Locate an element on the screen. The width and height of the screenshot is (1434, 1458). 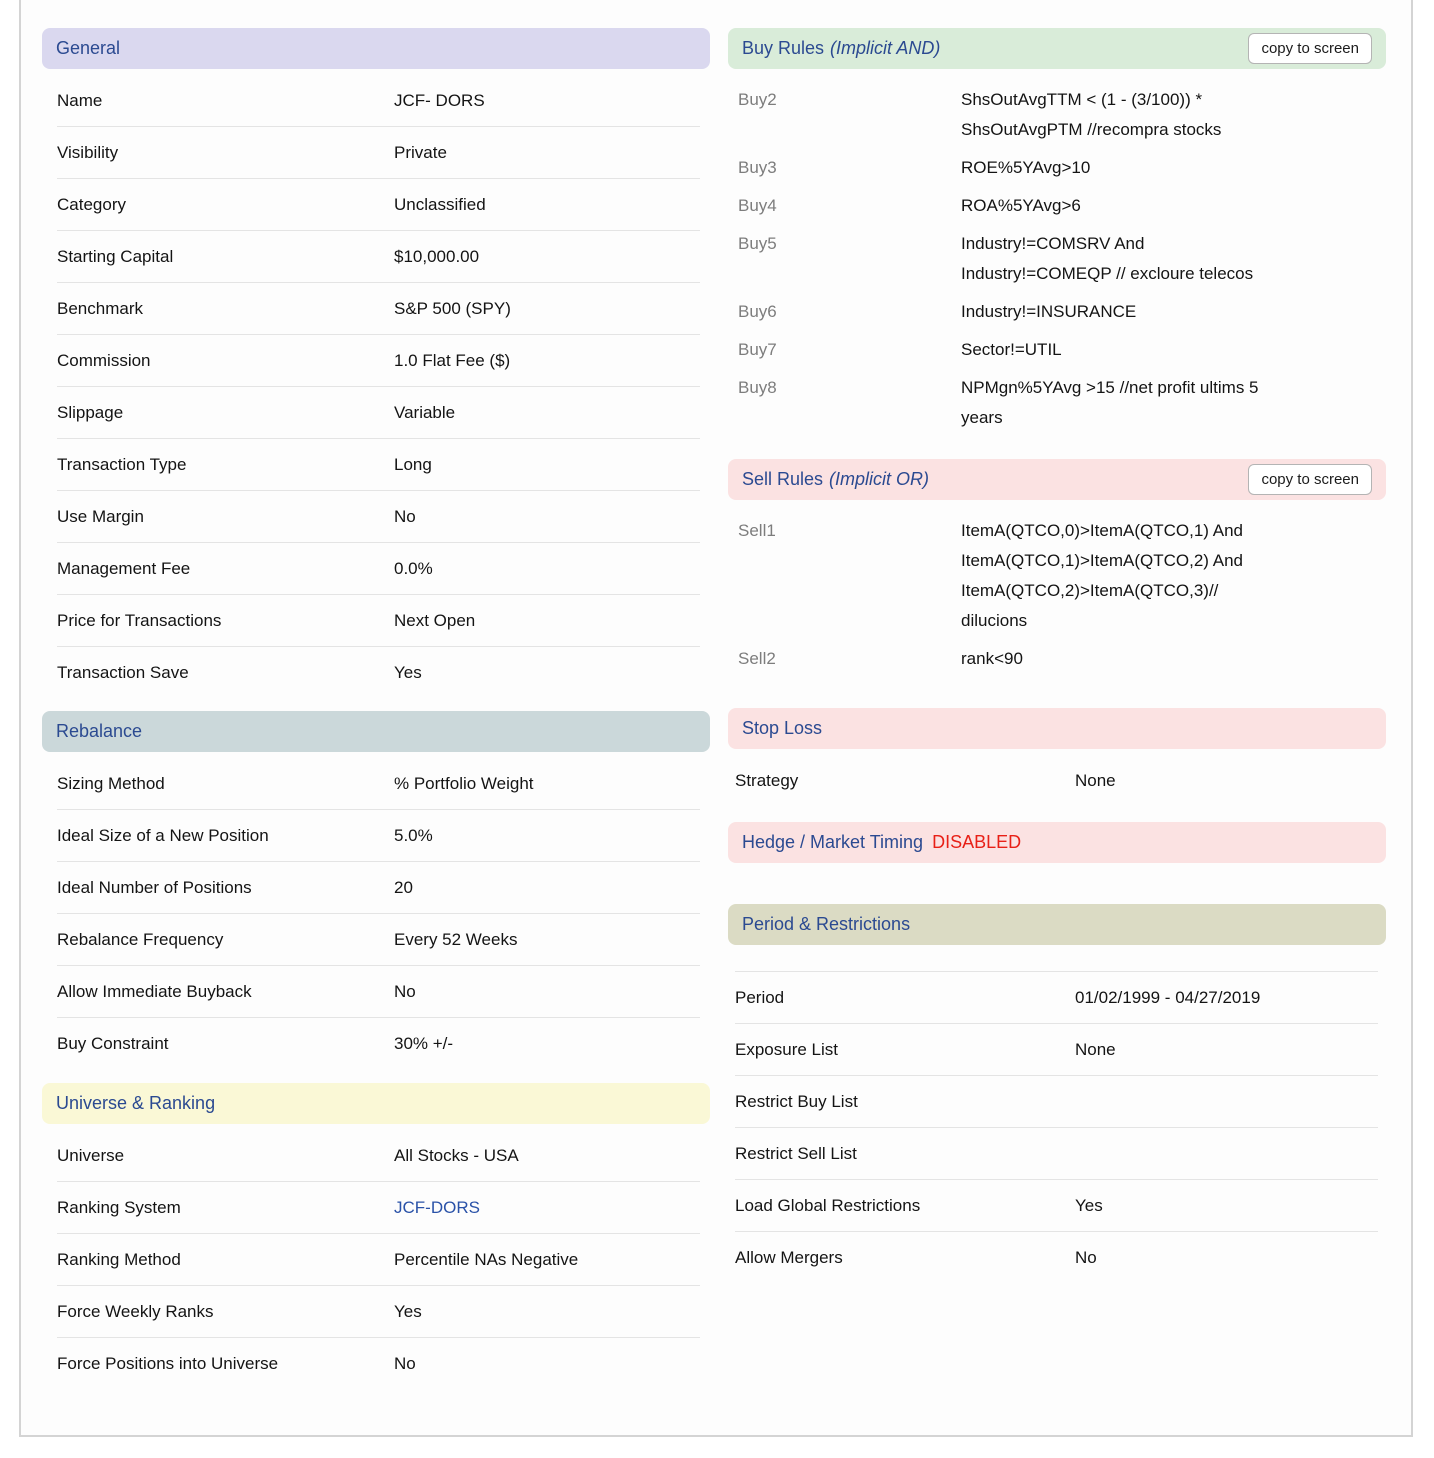
table-row: Sizing Method % Portfolio Weight is located at coordinates (378, 784).